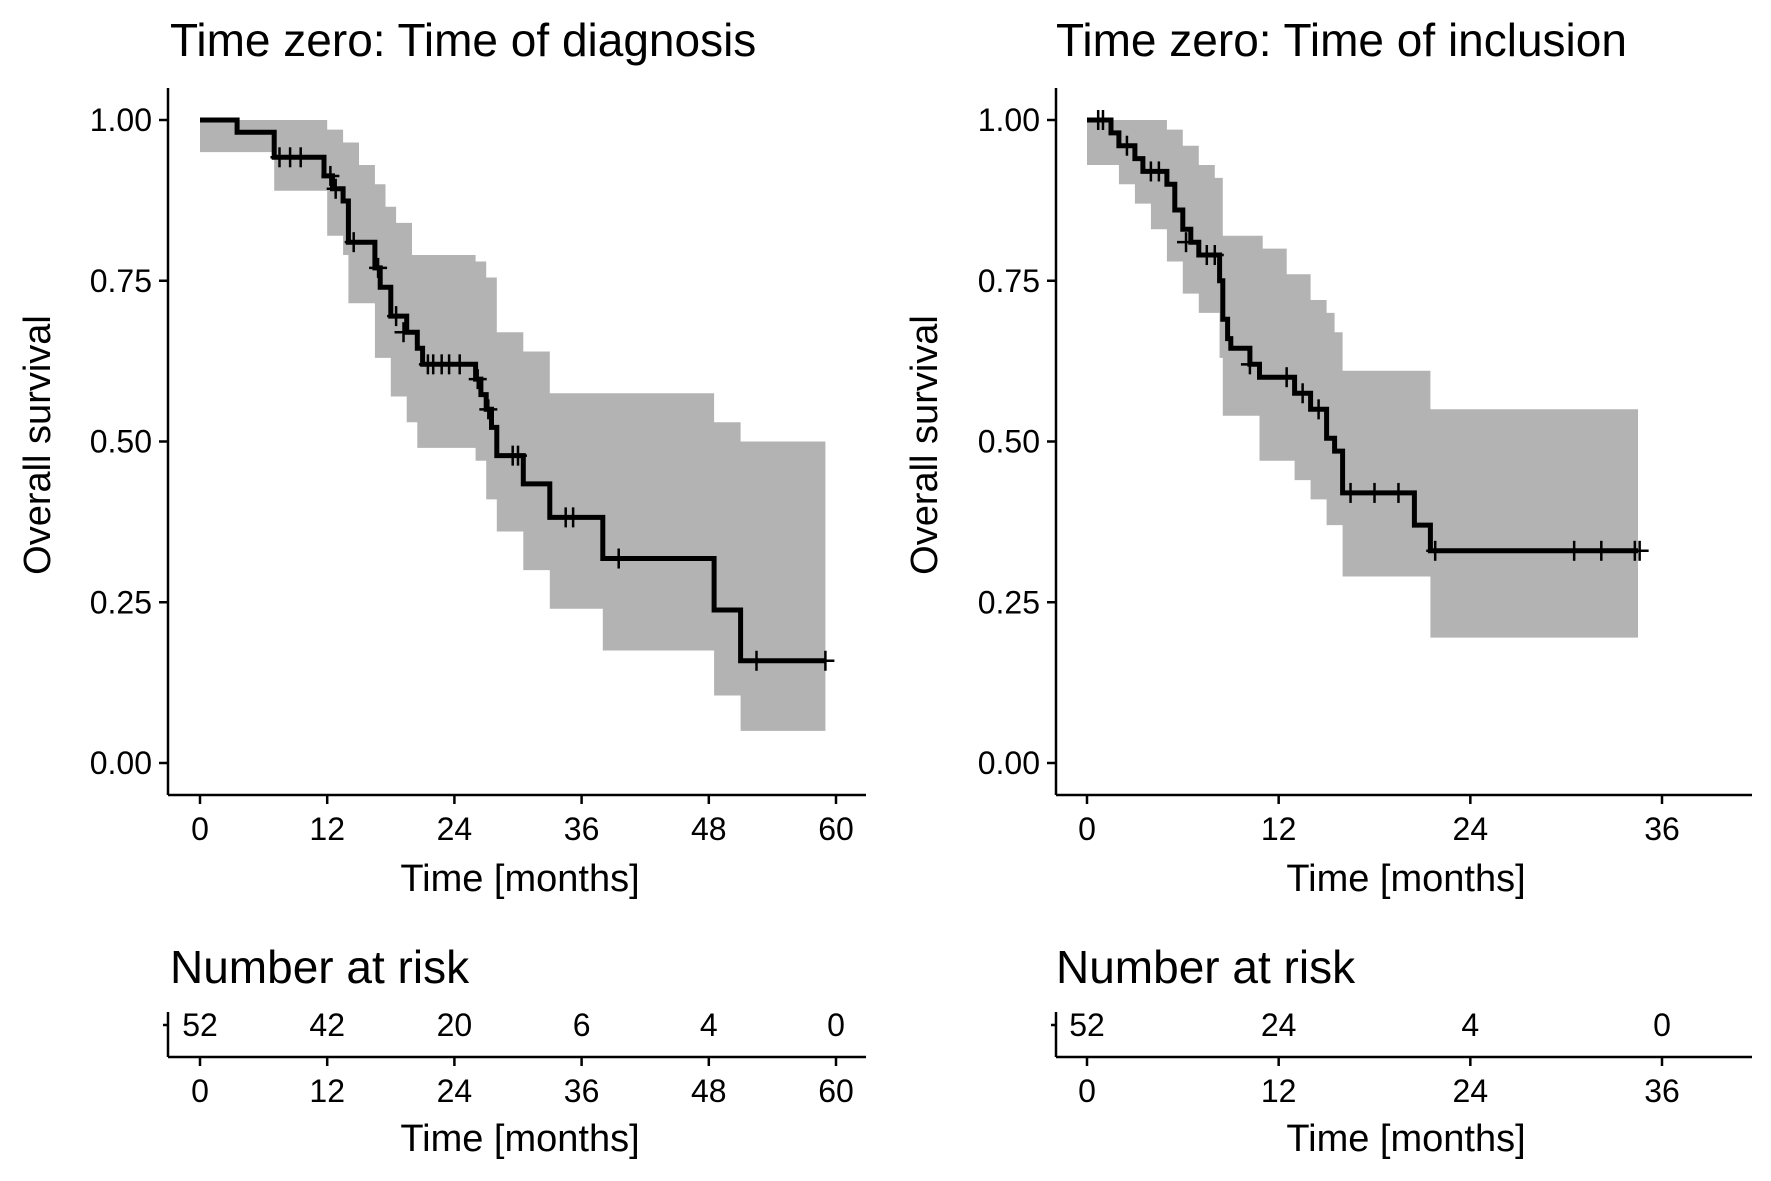  Describe the element at coordinates (1401, 1058) in the screenshot. I see `risk-table: 52 0 24 12 4 24 0 36` at that location.